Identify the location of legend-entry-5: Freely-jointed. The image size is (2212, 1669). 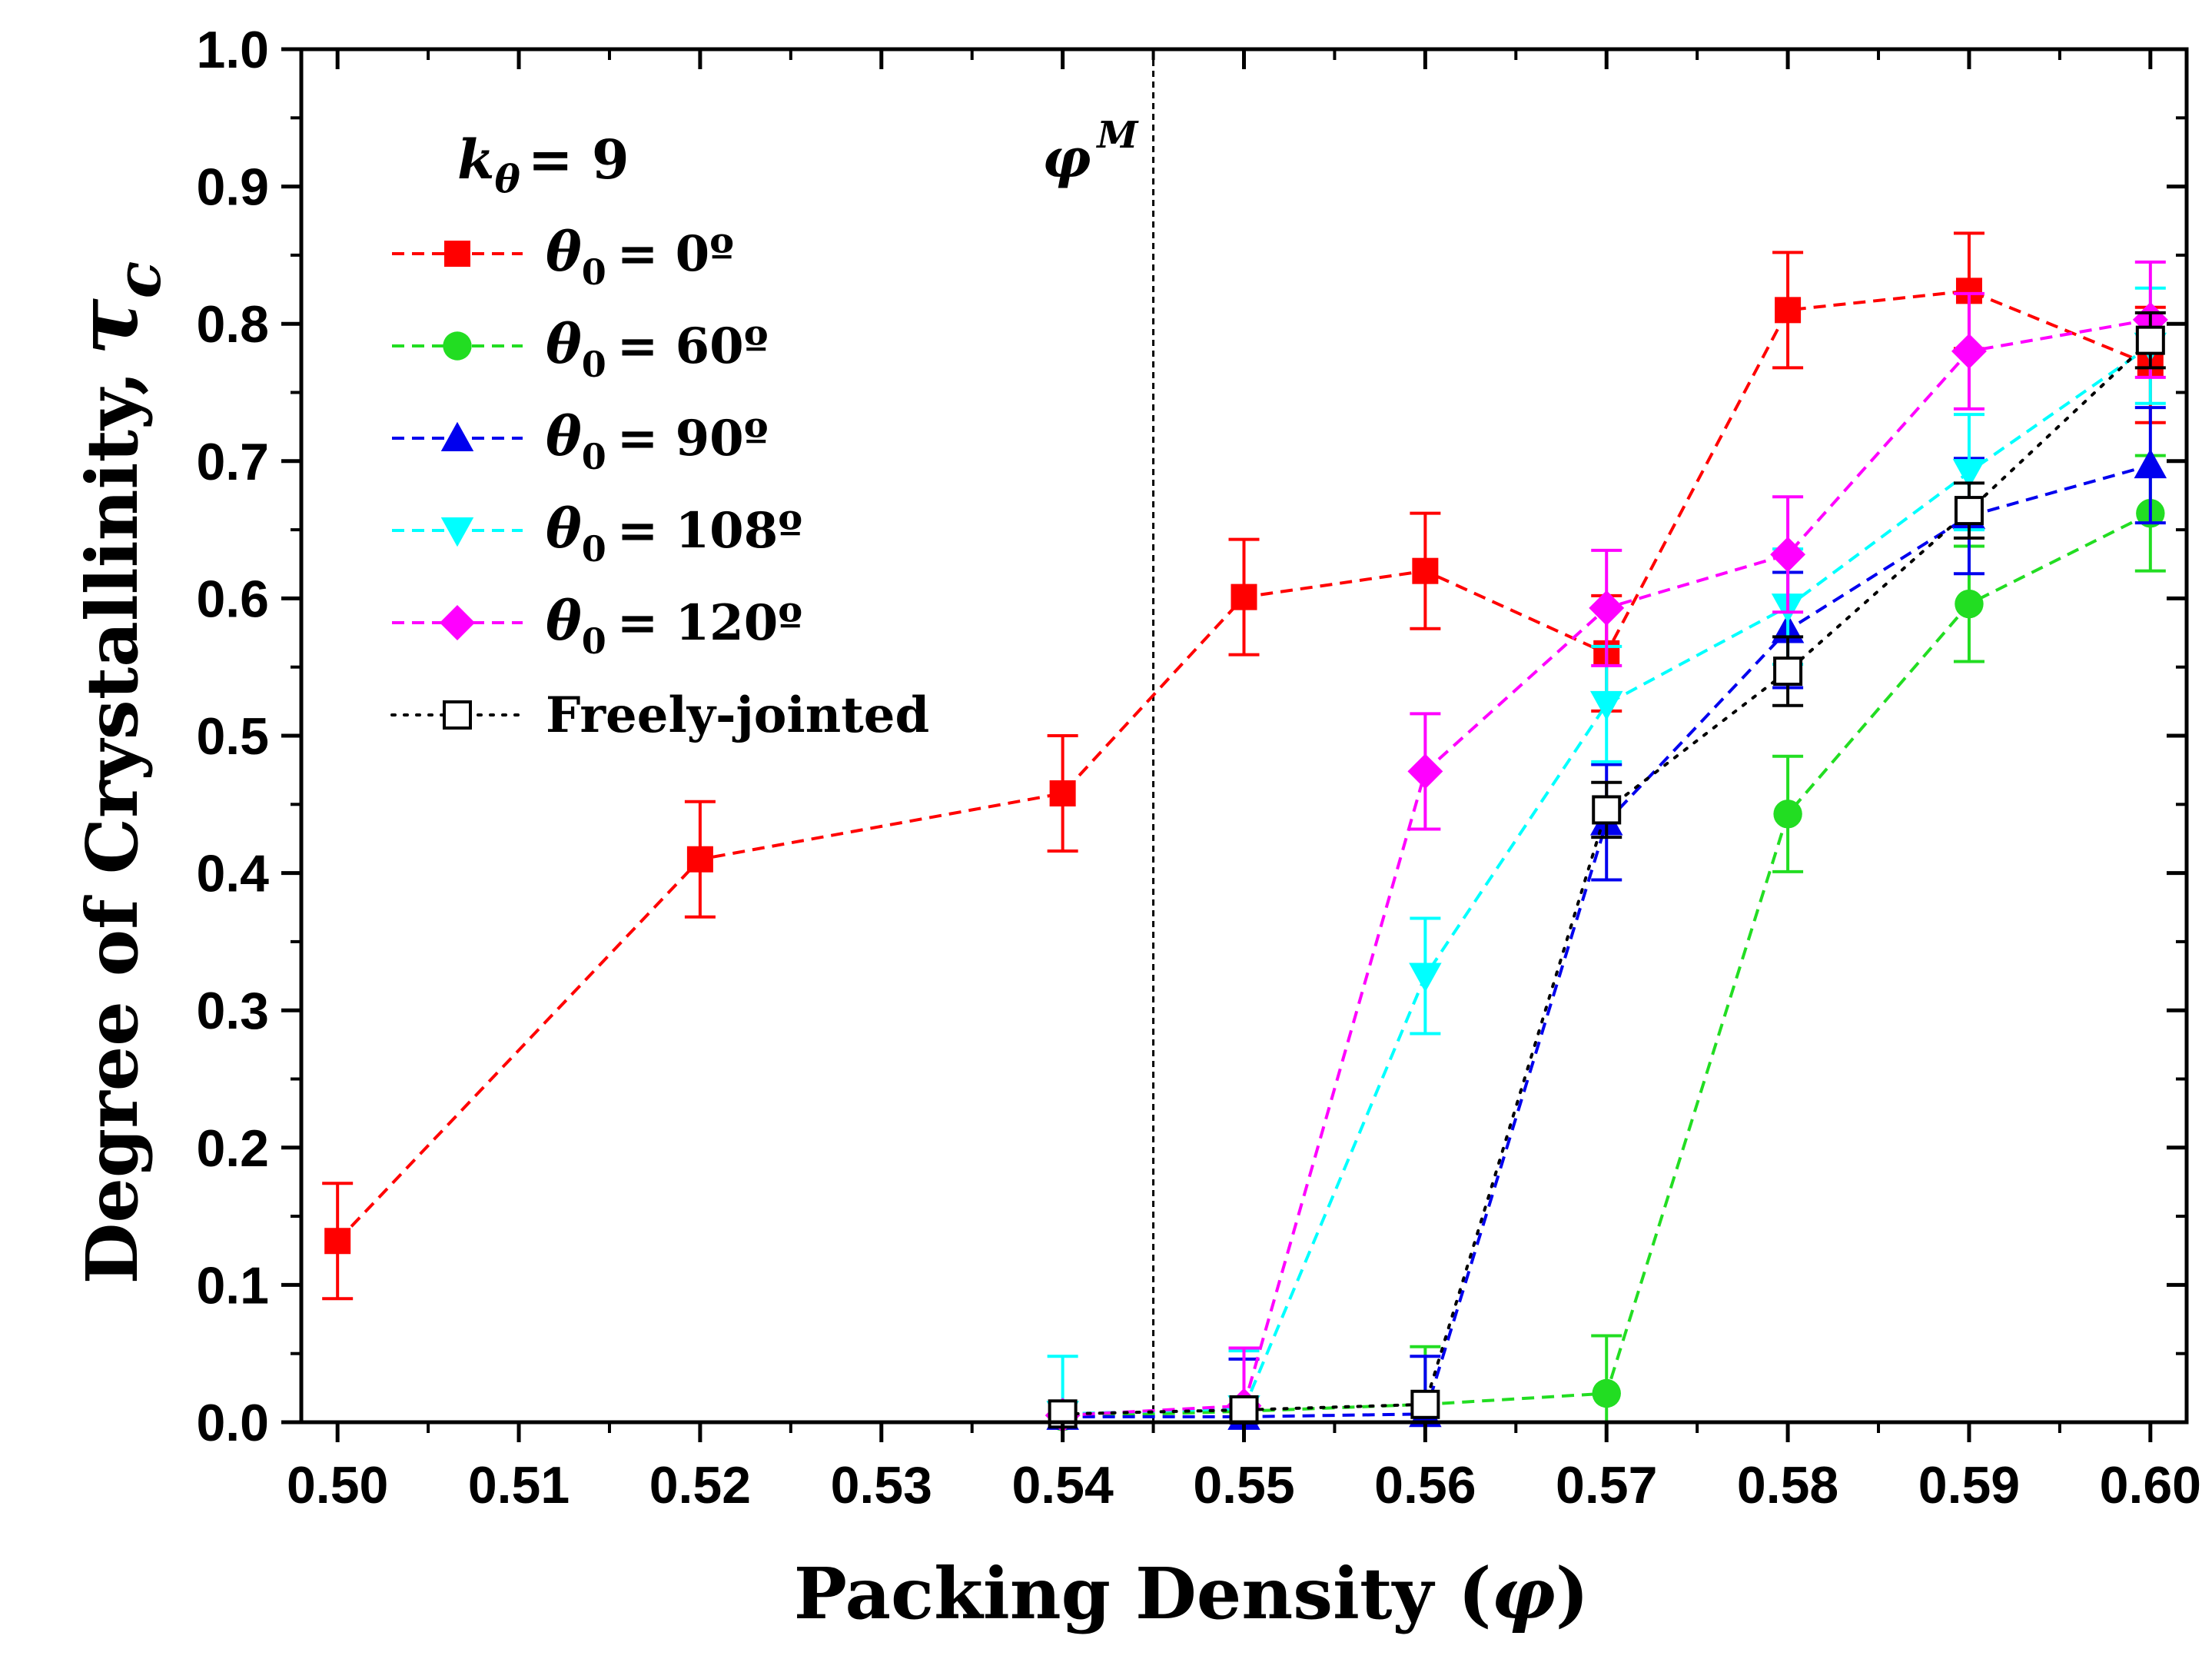
(659, 715).